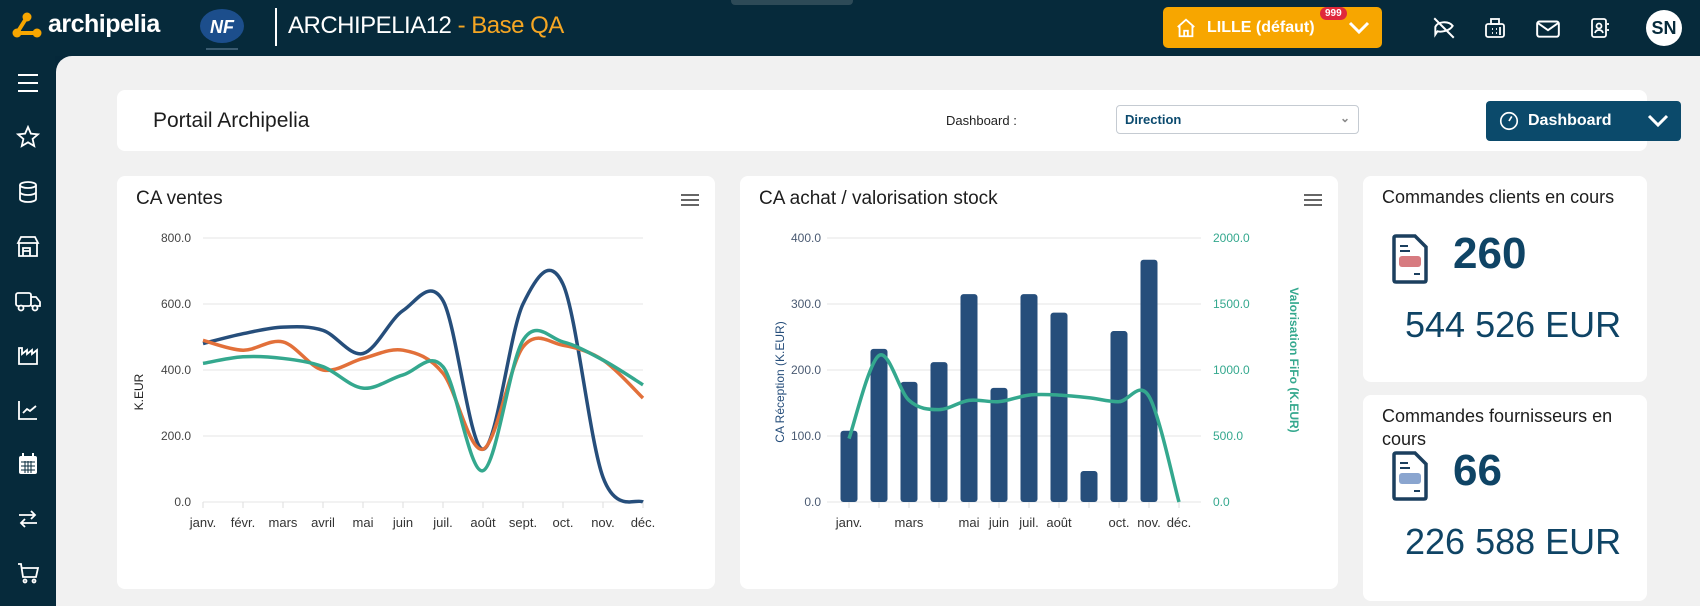  I want to click on app-title: ARCHIPELIA12 - Base QA, so click(426, 26).